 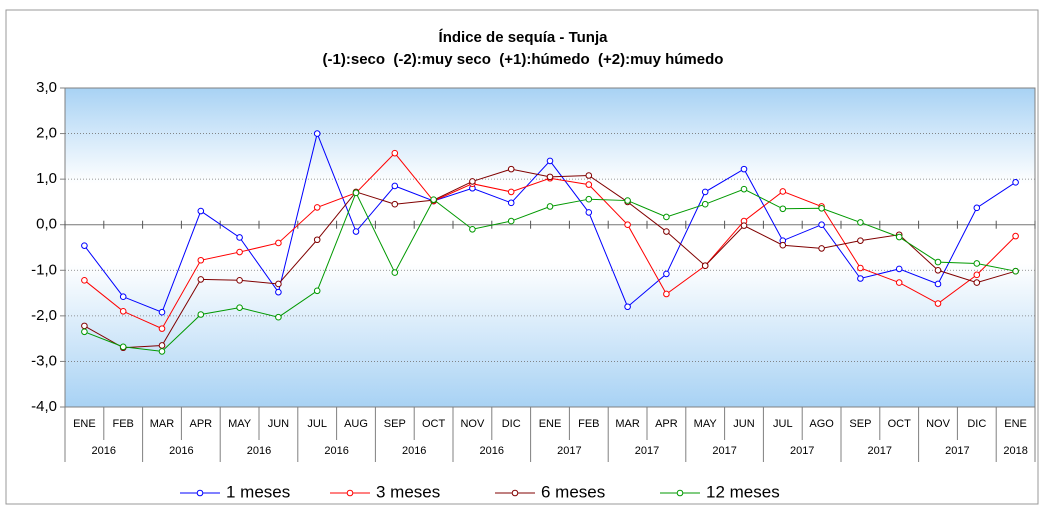 What do you see at coordinates (573, 491) in the screenshot?
I see `legend-label: 6 meses` at bounding box center [573, 491].